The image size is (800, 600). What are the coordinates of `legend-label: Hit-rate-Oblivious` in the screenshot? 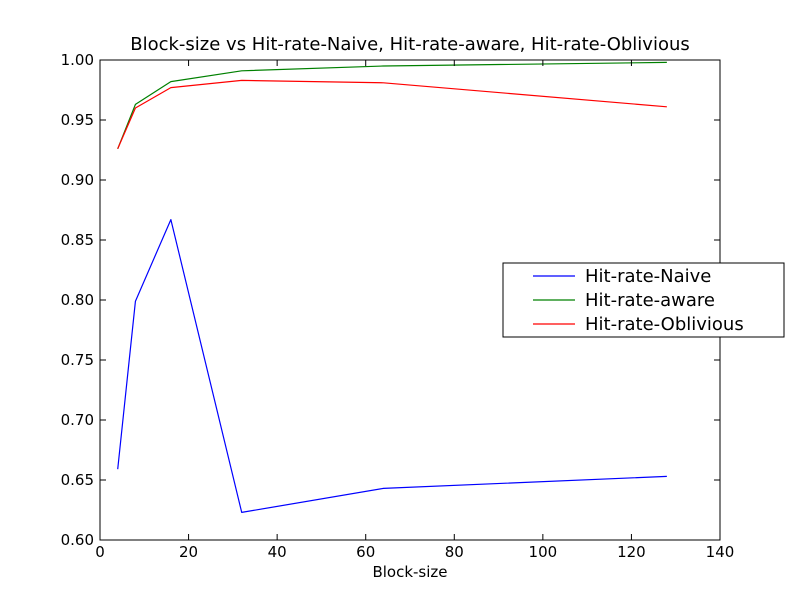 It's located at (664, 324).